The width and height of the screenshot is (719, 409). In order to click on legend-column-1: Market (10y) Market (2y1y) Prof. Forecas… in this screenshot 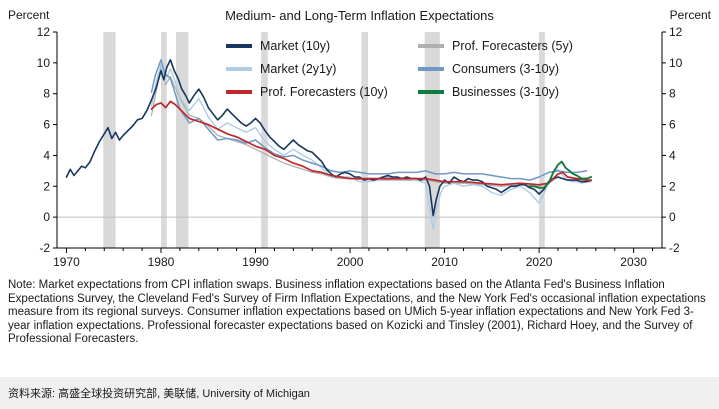, I will do `click(322, 68)`.